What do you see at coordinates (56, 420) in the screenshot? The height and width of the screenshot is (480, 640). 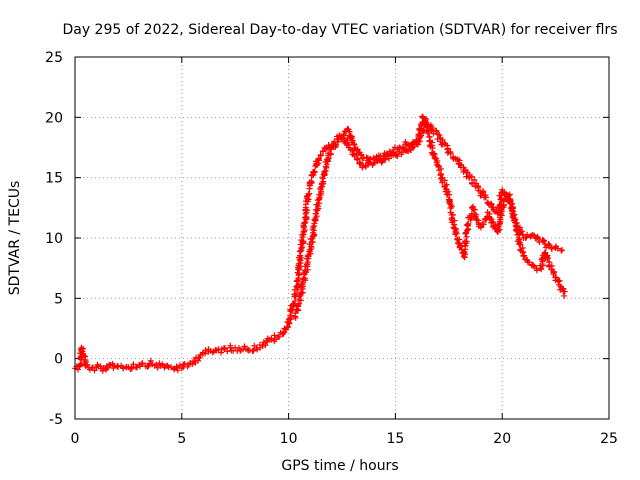 I see `y-tick-label: -5` at bounding box center [56, 420].